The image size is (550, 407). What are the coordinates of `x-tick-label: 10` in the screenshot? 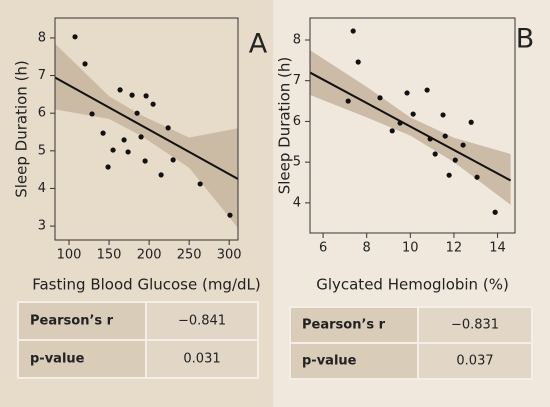 It's located at (410, 248).